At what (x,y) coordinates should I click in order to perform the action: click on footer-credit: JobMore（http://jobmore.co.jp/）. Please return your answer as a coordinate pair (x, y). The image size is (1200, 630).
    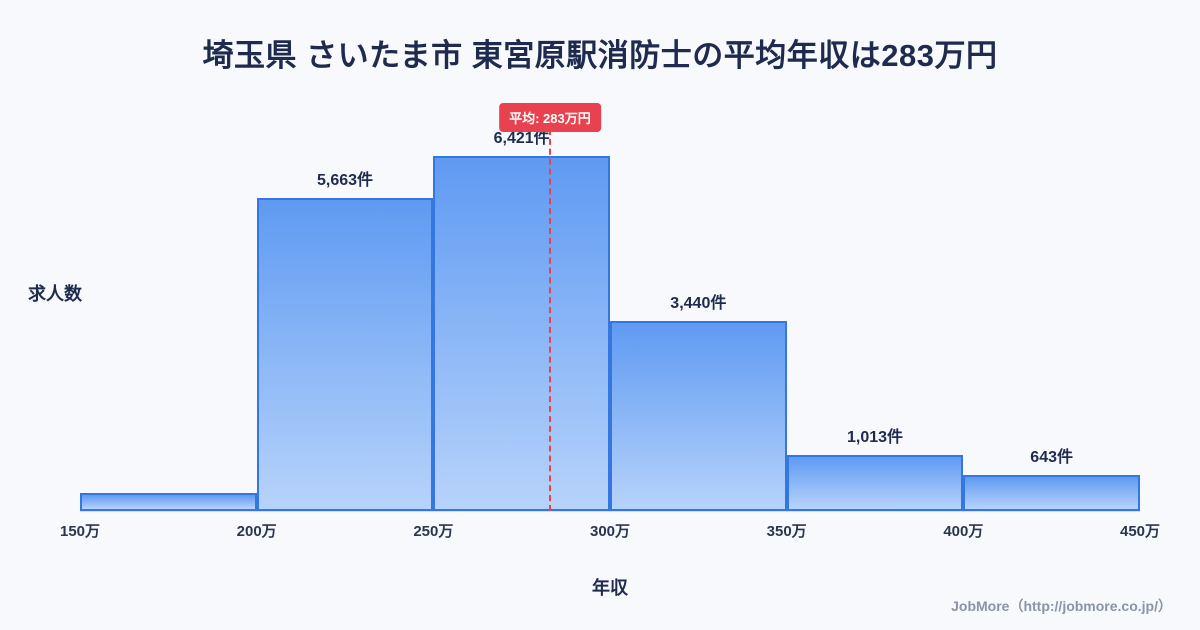
    Looking at the image, I should click on (1061, 606).